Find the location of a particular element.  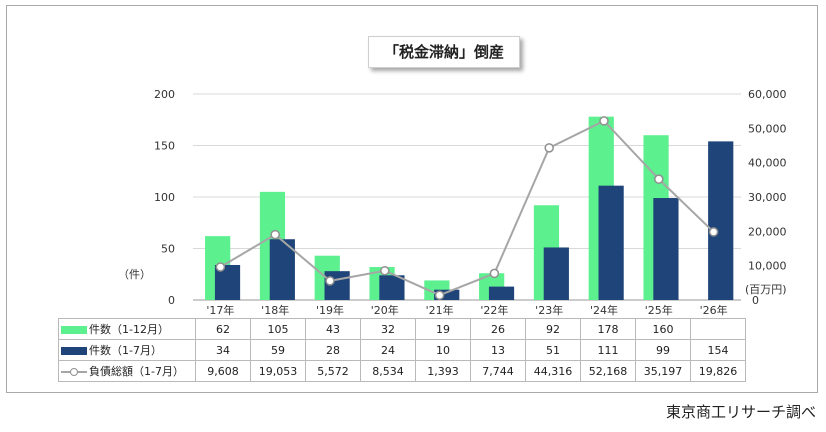

table-cell: 7,744 is located at coordinates (498, 371).